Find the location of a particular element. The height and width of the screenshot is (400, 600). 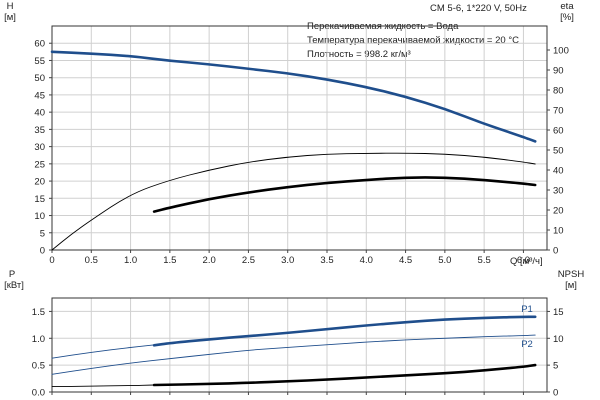

top-y-unit: [м] is located at coordinates (10, 17).